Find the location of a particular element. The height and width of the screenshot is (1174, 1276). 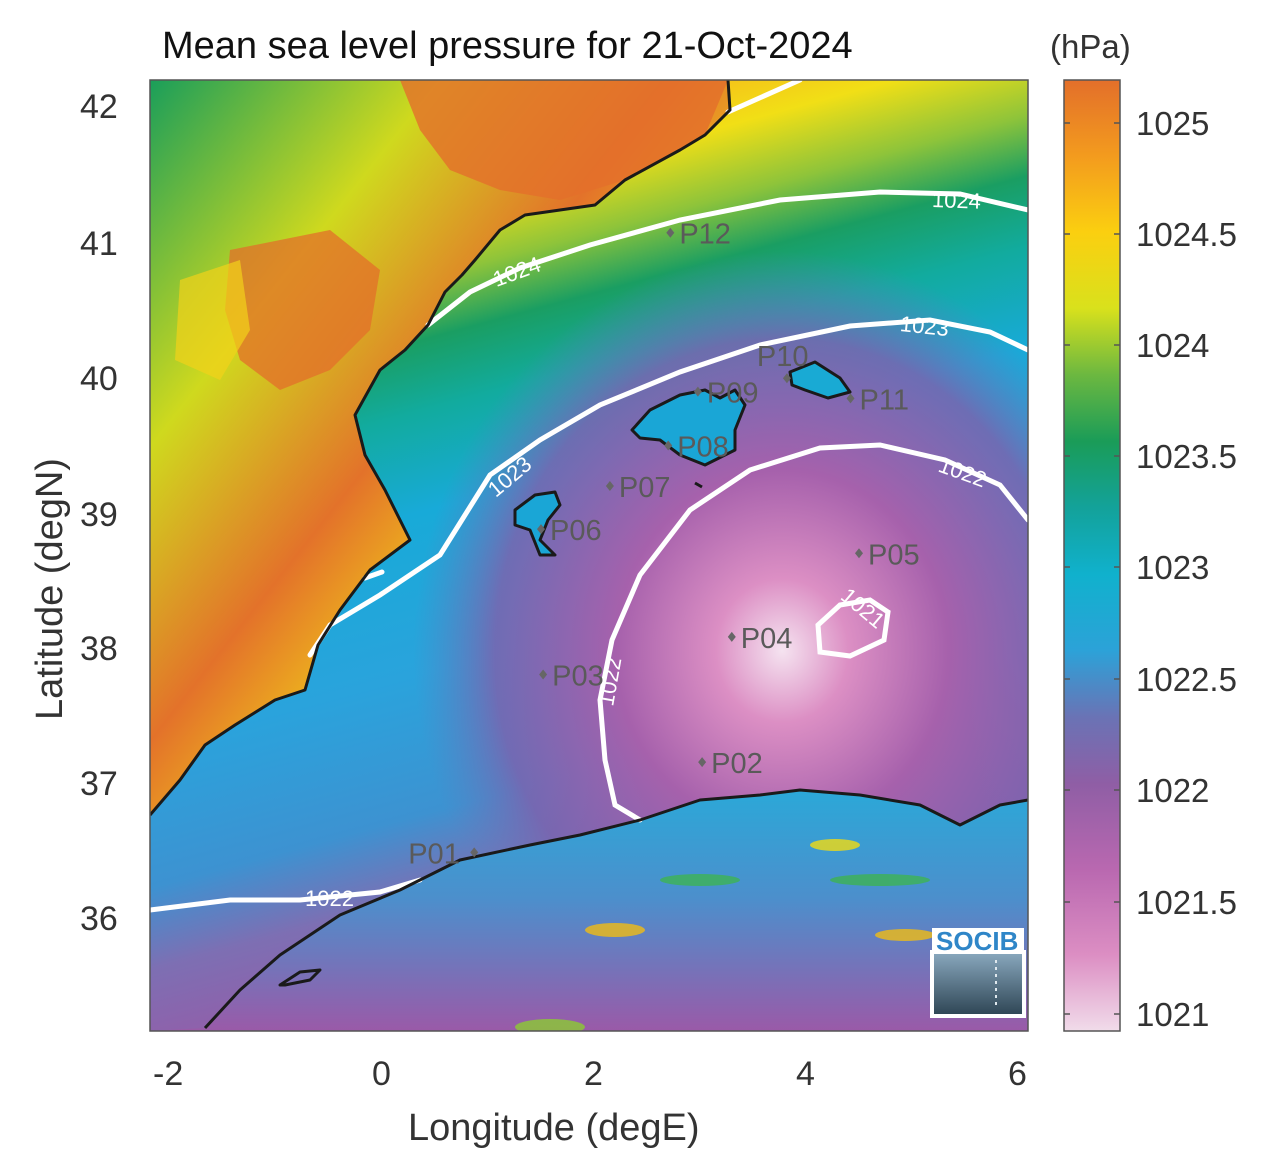

mallorca-coastline is located at coordinates (688, 427).